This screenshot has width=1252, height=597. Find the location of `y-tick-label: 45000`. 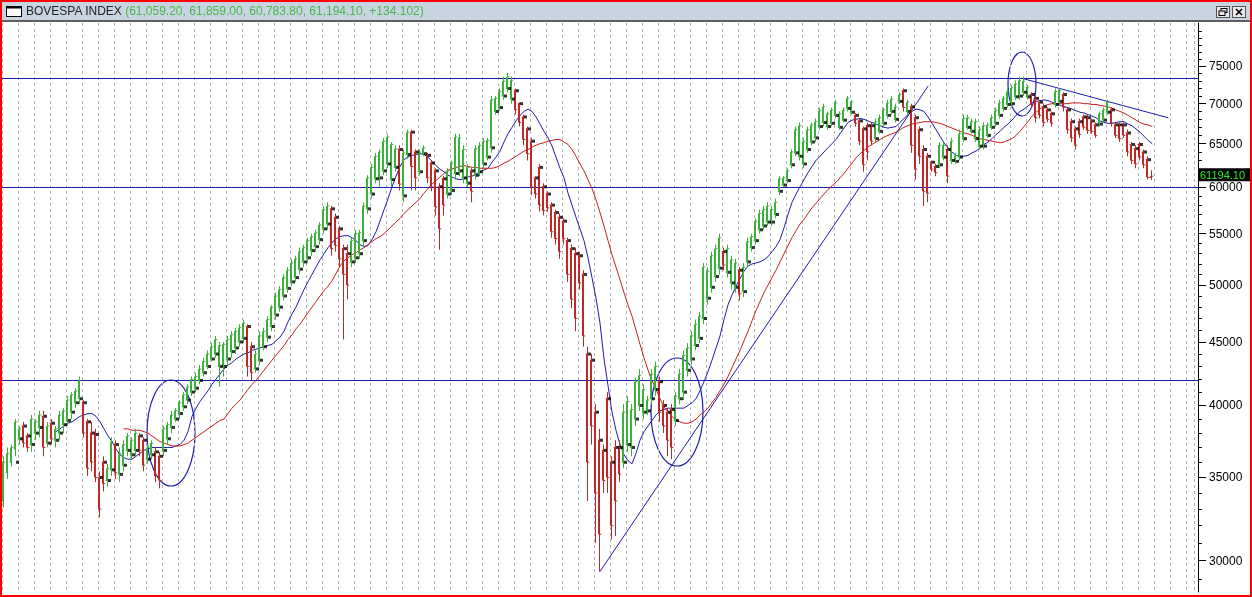

y-tick-label: 45000 is located at coordinates (1226, 341).